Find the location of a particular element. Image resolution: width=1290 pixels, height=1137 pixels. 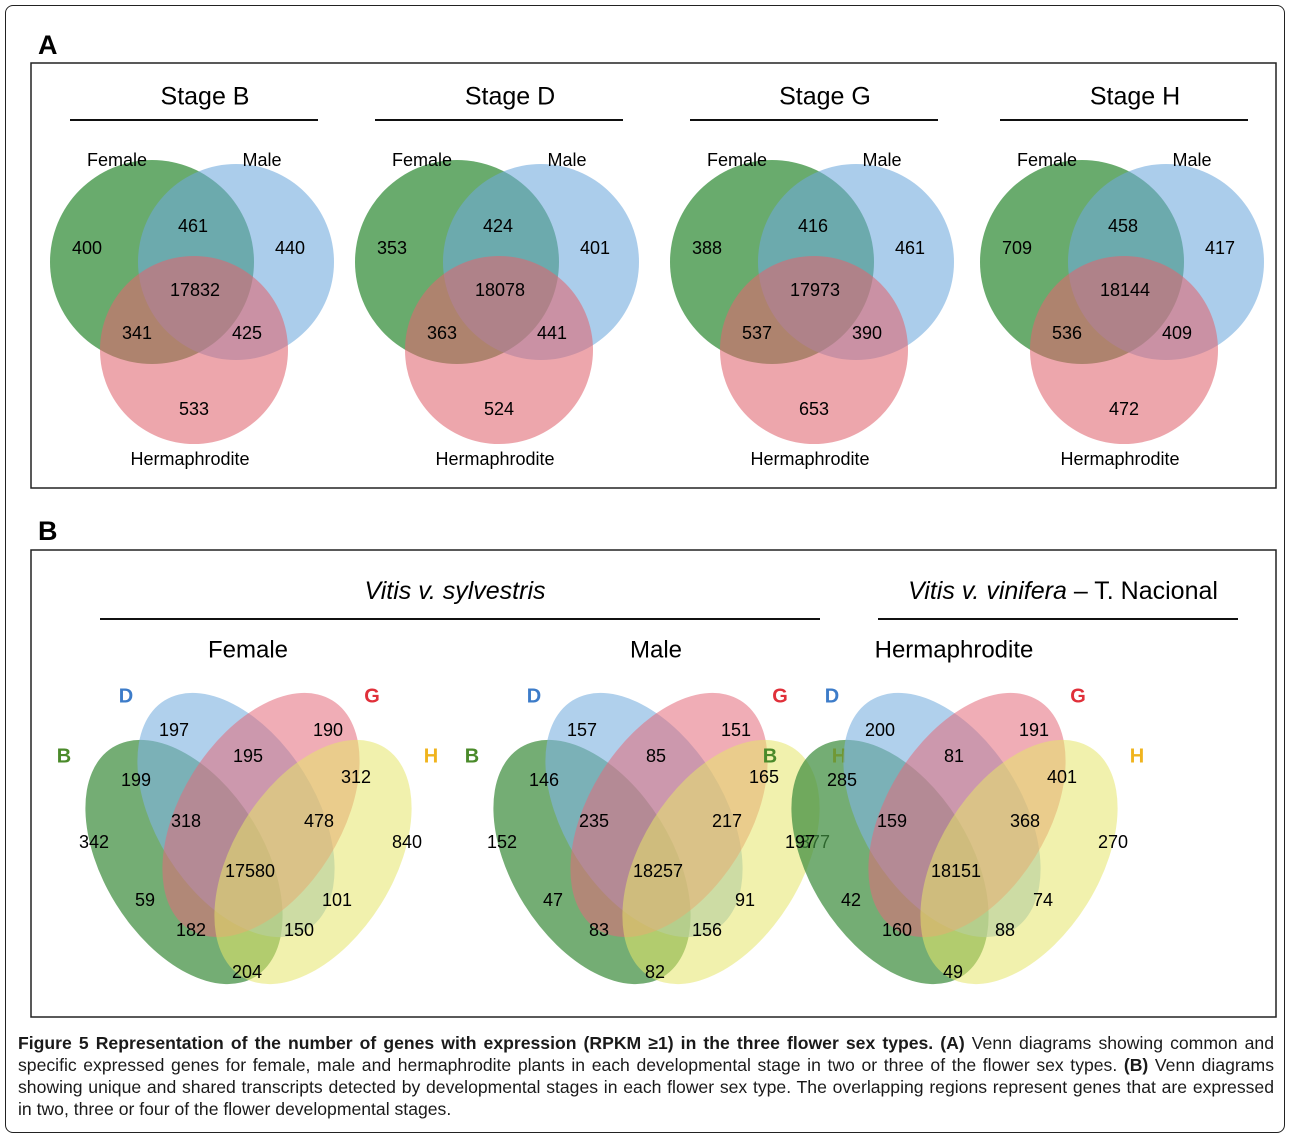

stage-title: Stage H is located at coordinates (1135, 97).